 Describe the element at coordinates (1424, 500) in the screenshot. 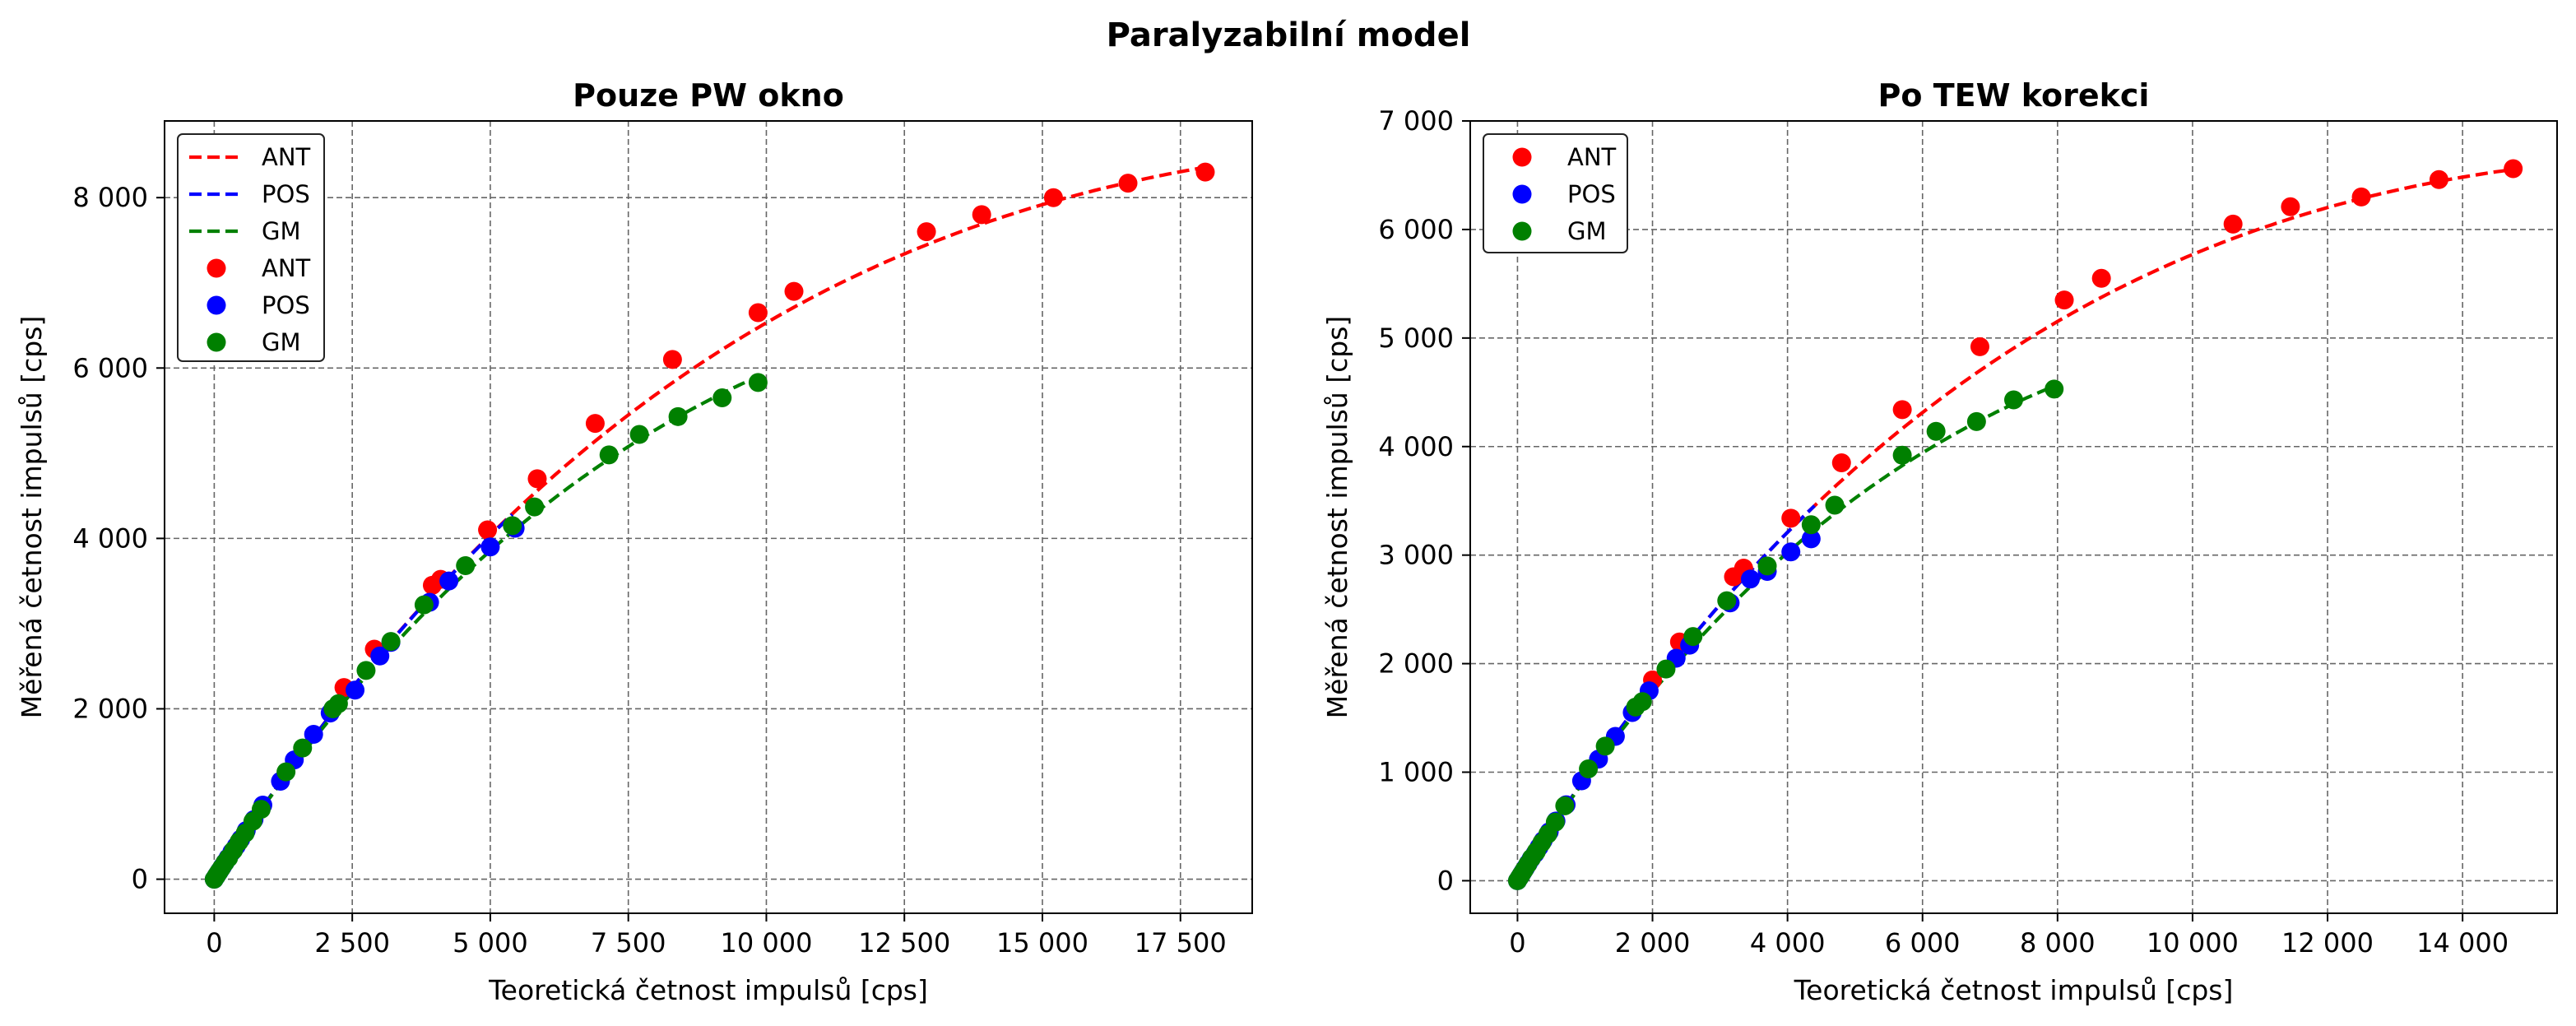

I see `y-axis: 0 1 000 2 000 3 000 4 000 5 000 6 000 7 000` at that location.